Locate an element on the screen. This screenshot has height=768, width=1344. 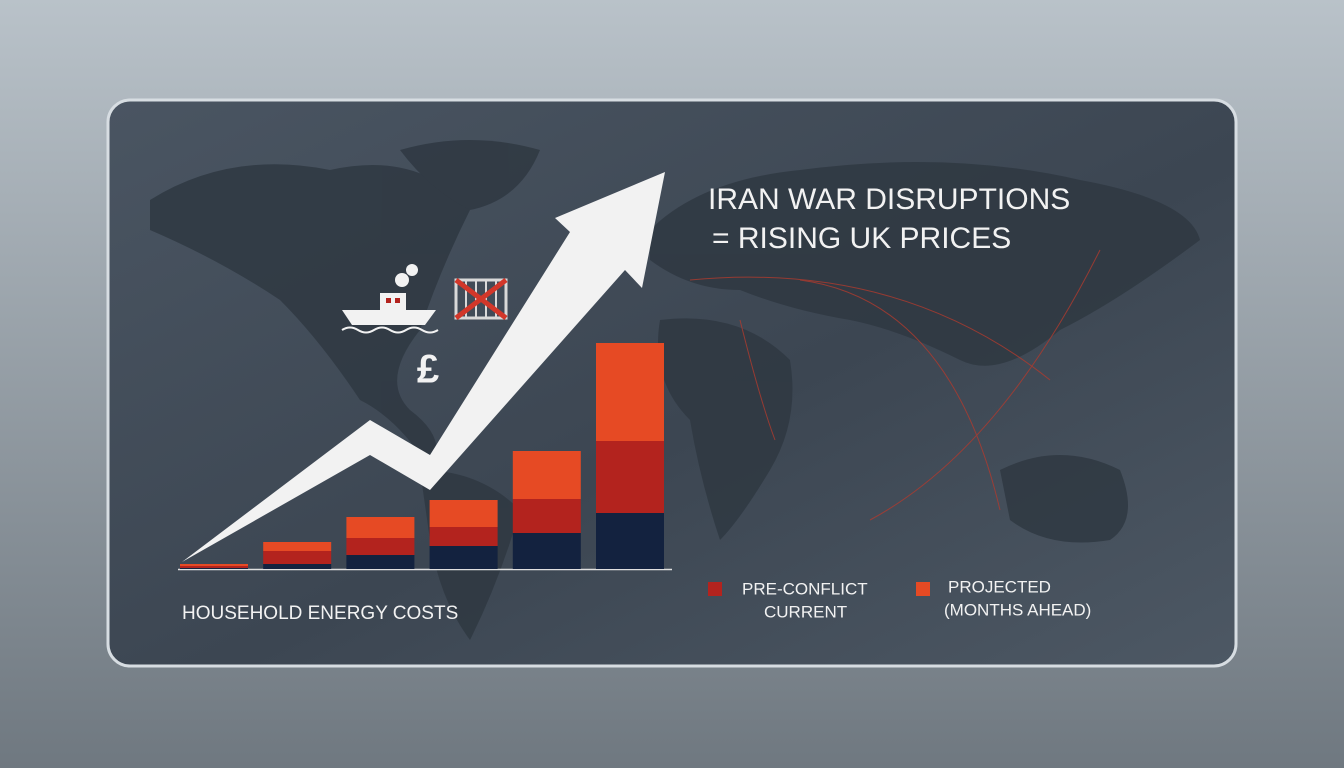
legend-label: CURRENT is located at coordinates (805, 611).